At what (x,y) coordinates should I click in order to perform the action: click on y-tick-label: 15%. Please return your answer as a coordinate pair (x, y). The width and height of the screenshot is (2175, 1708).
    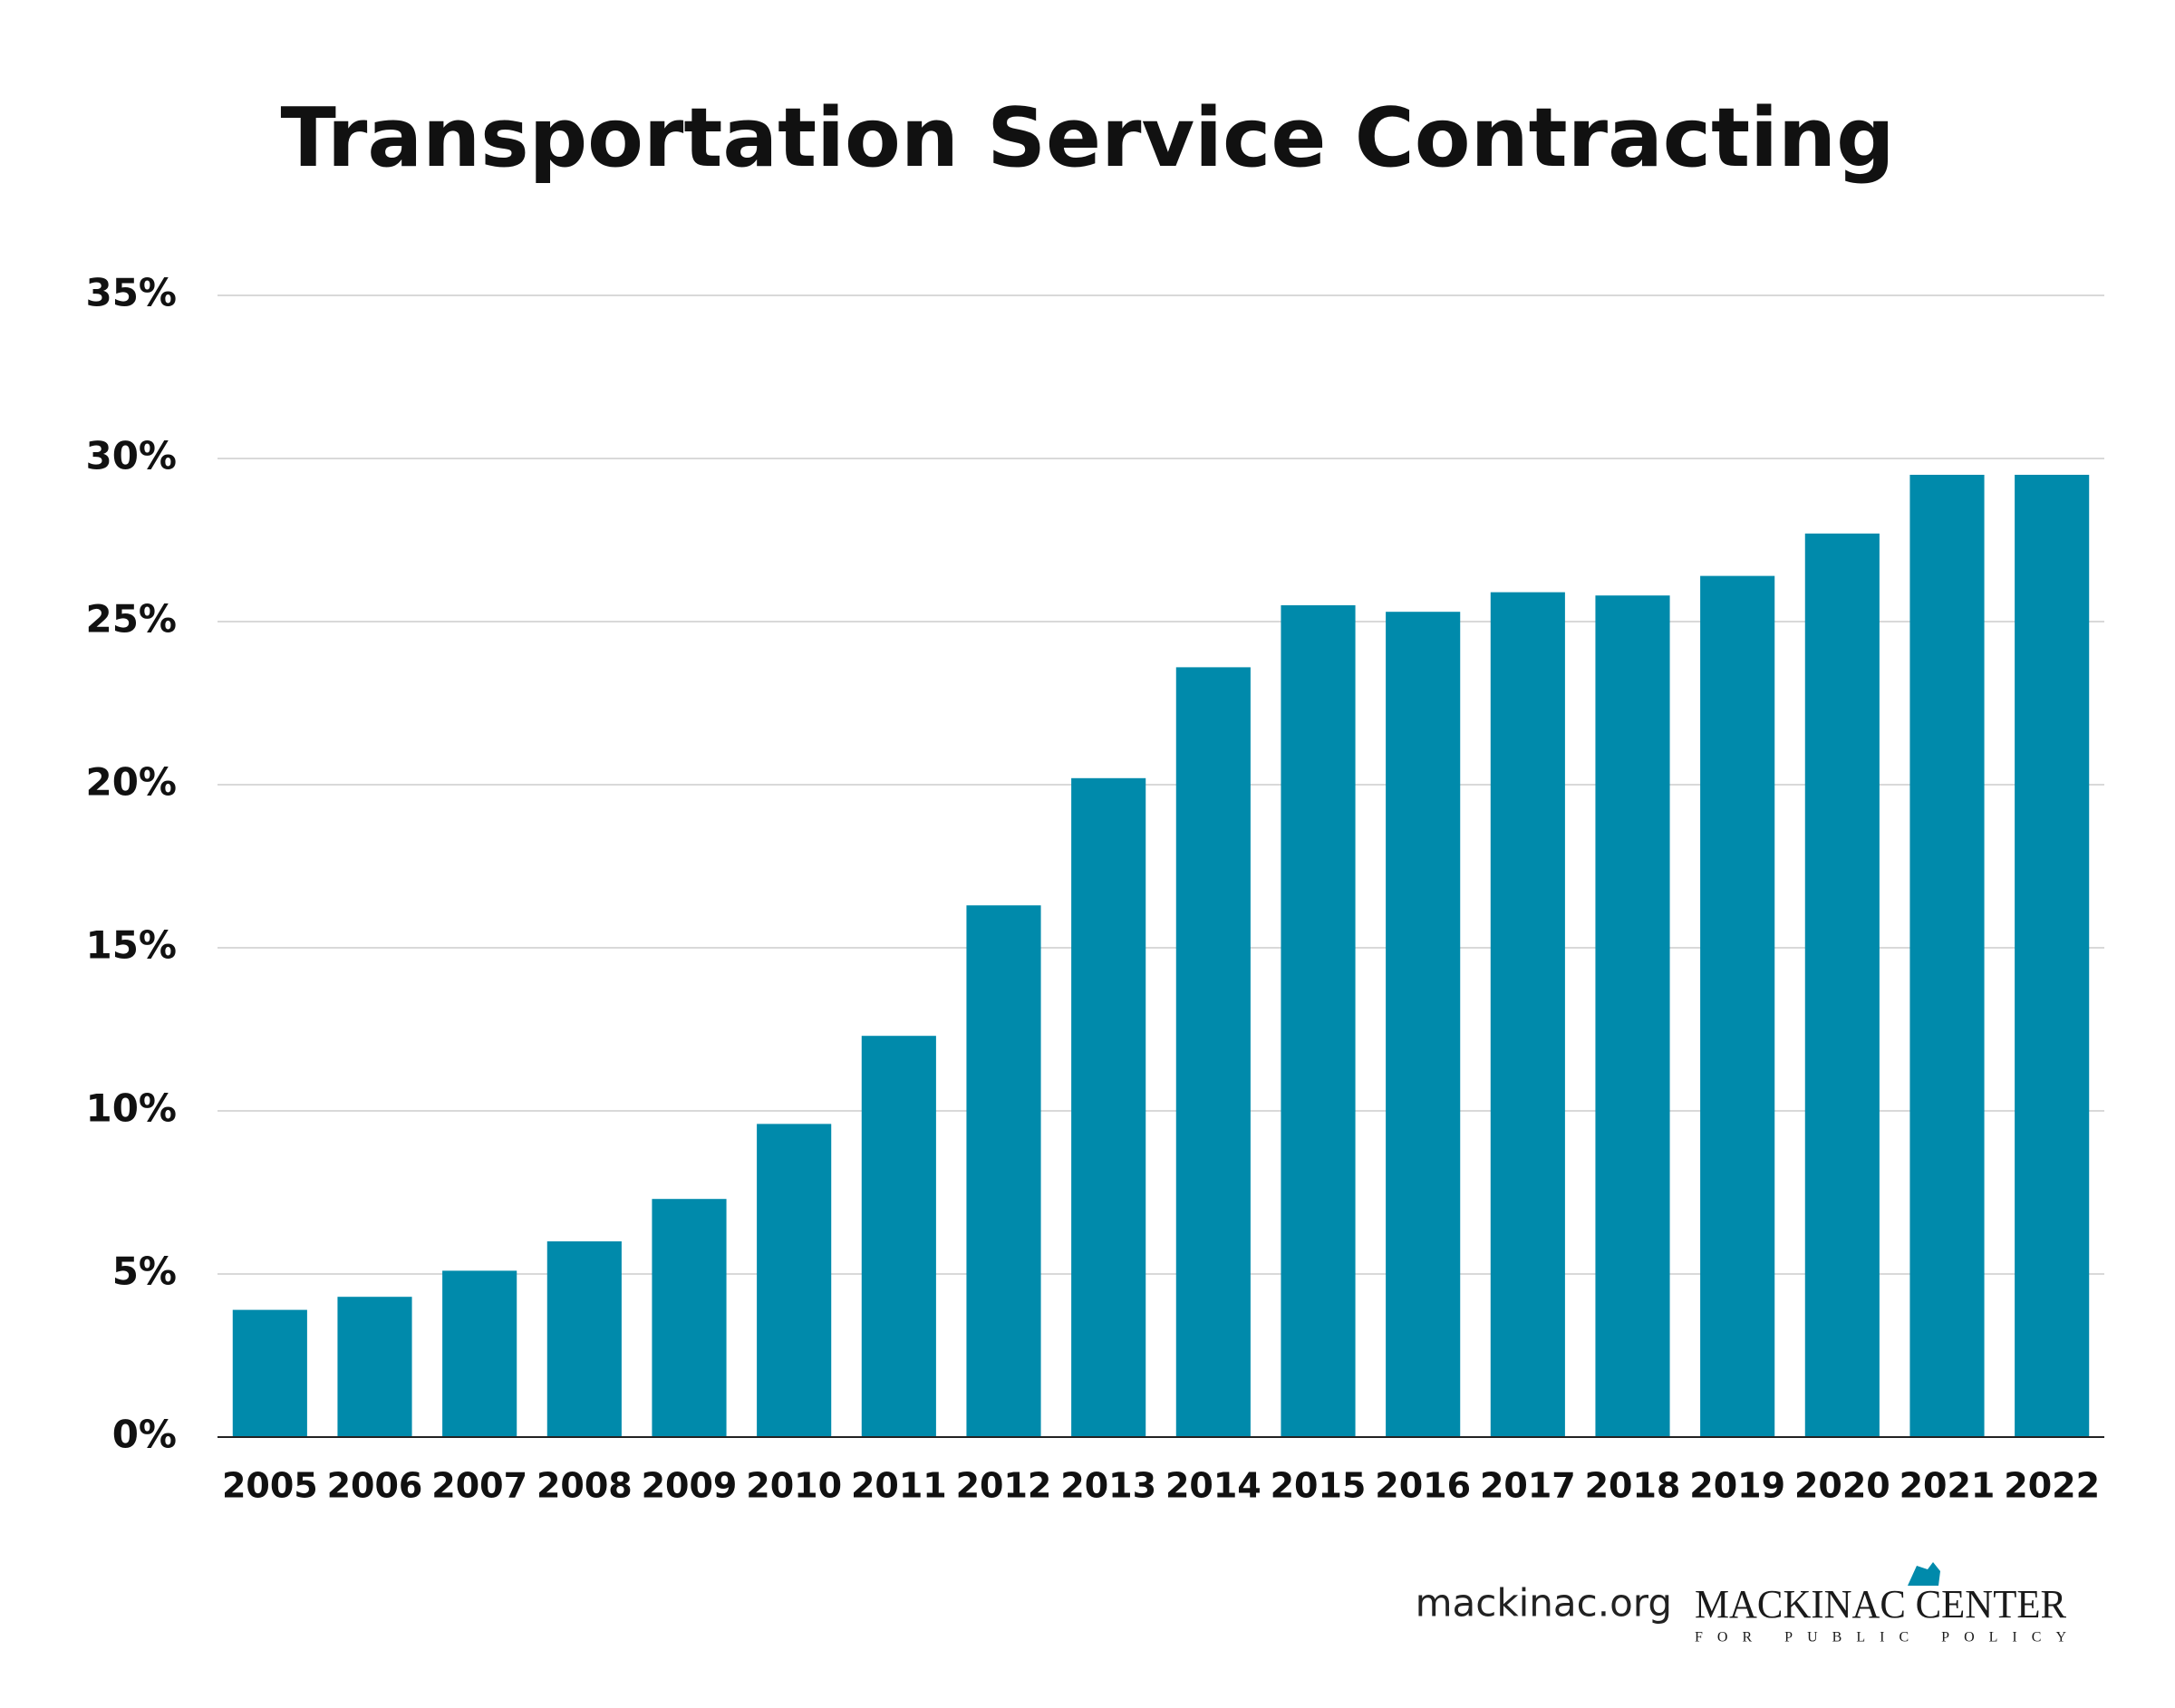
    Looking at the image, I should click on (131, 945).